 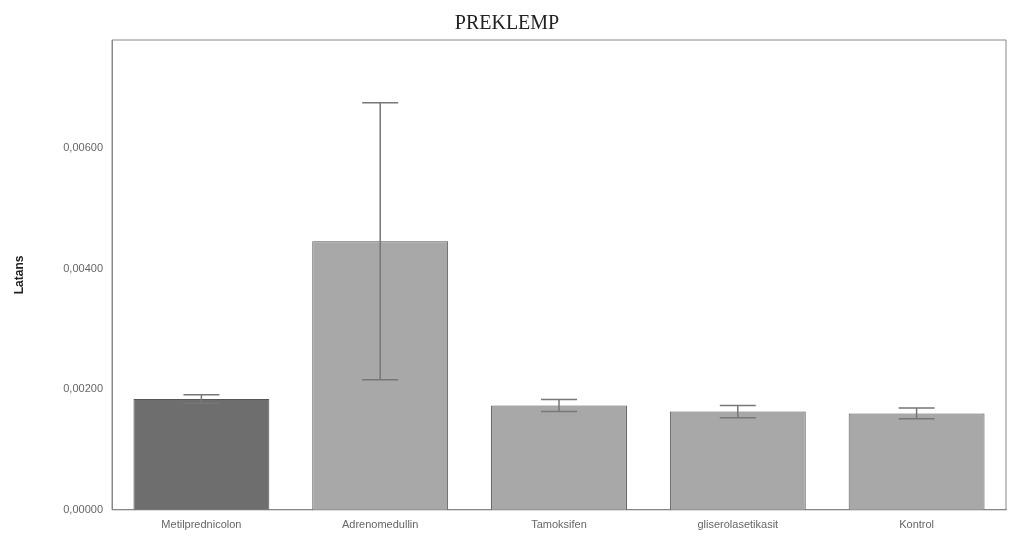 I want to click on y-tick-label: 0,00000, so click(x=83, y=508).